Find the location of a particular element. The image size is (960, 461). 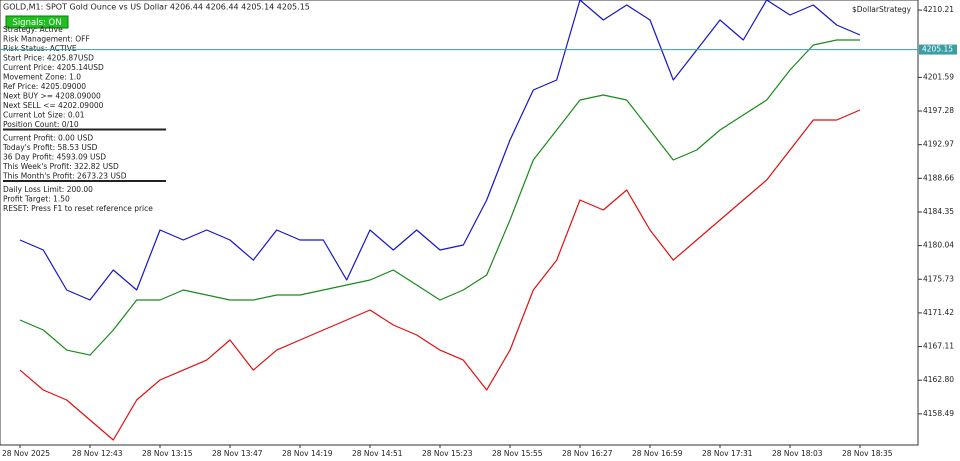

panel-line: Next SELL <= 4202.09000 is located at coordinates (53, 105).